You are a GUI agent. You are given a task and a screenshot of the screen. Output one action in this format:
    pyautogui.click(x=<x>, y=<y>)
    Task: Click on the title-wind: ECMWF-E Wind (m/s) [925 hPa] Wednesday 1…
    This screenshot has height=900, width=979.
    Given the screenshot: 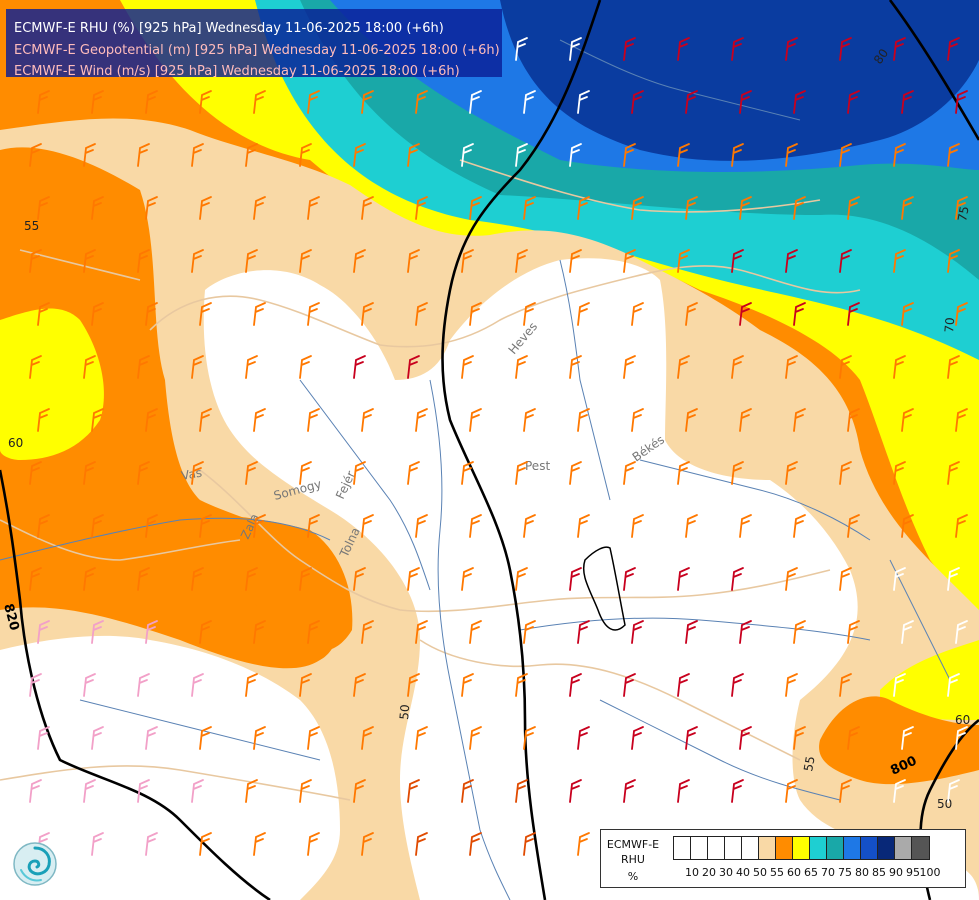 What is the action you would take?
    pyautogui.click(x=237, y=71)
    